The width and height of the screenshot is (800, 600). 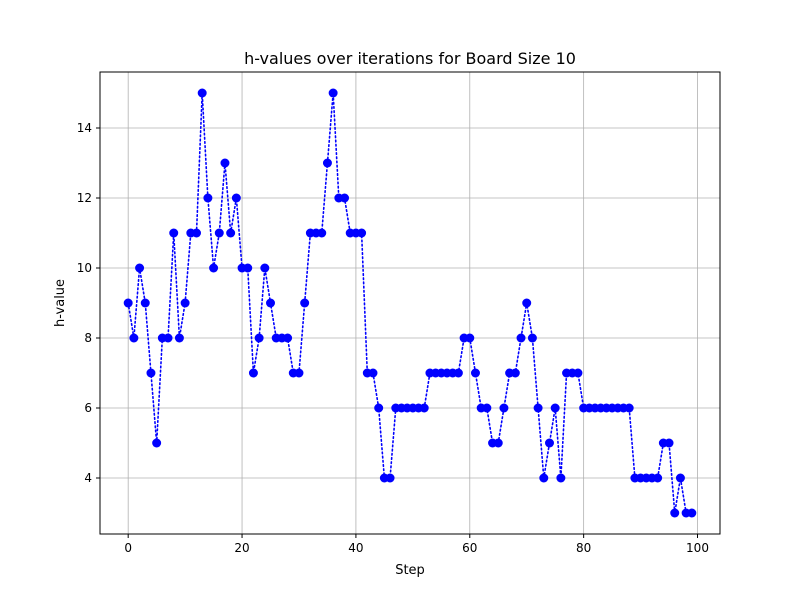 I want to click on y-tick-label: 14, so click(x=84, y=128).